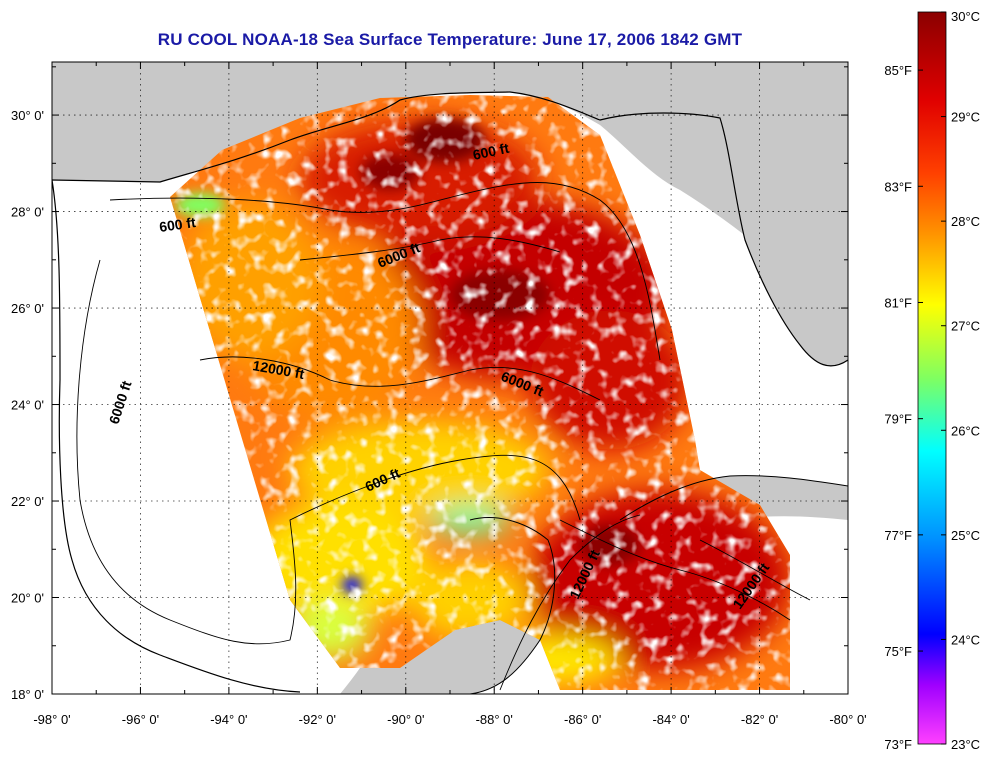 This screenshot has width=1008, height=761. What do you see at coordinates (27, 405) in the screenshot?
I see `lat-tick-label: 24° 0'` at bounding box center [27, 405].